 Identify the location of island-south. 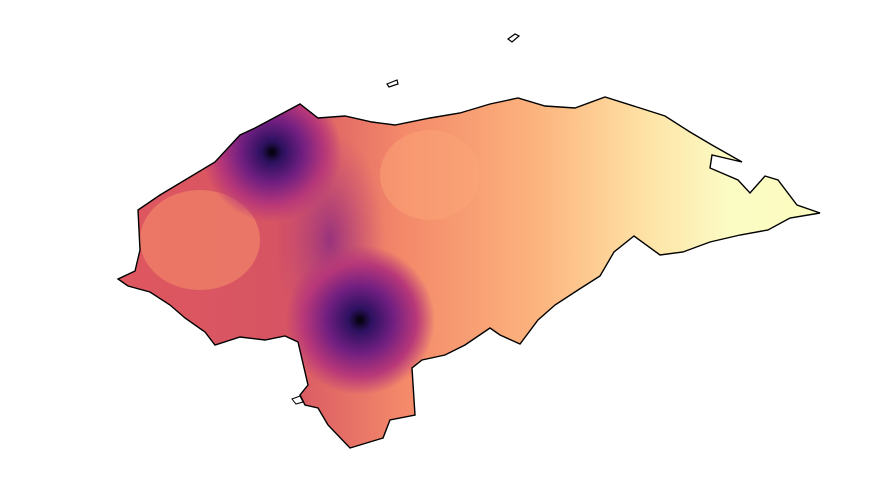
(297, 400).